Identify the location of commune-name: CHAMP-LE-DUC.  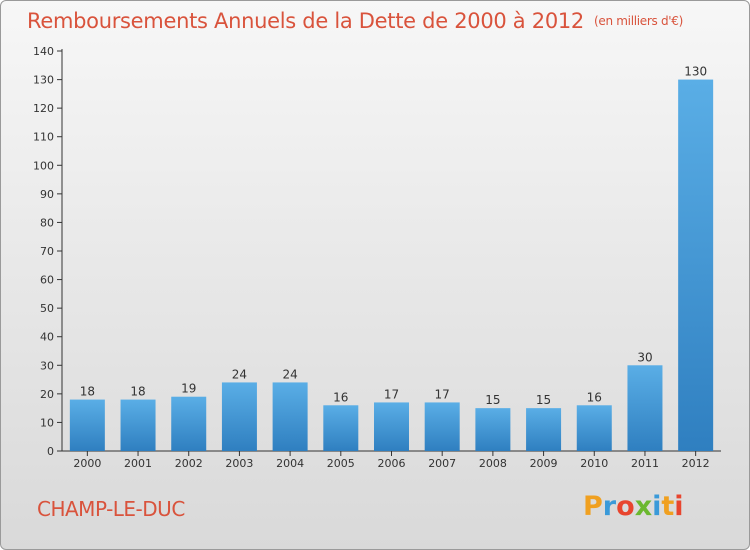
(111, 509).